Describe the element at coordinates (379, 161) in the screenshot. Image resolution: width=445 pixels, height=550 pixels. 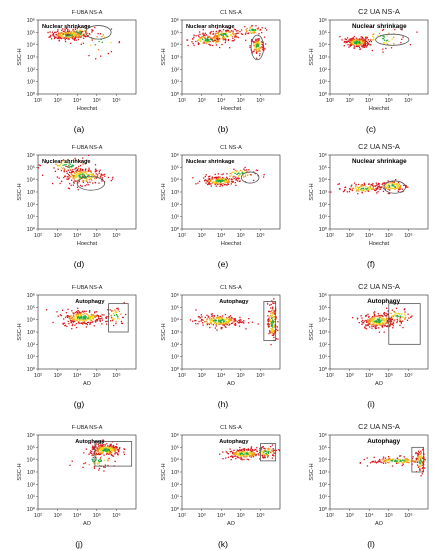
I see `gate-annotation: Nuclear shrinkage` at that location.